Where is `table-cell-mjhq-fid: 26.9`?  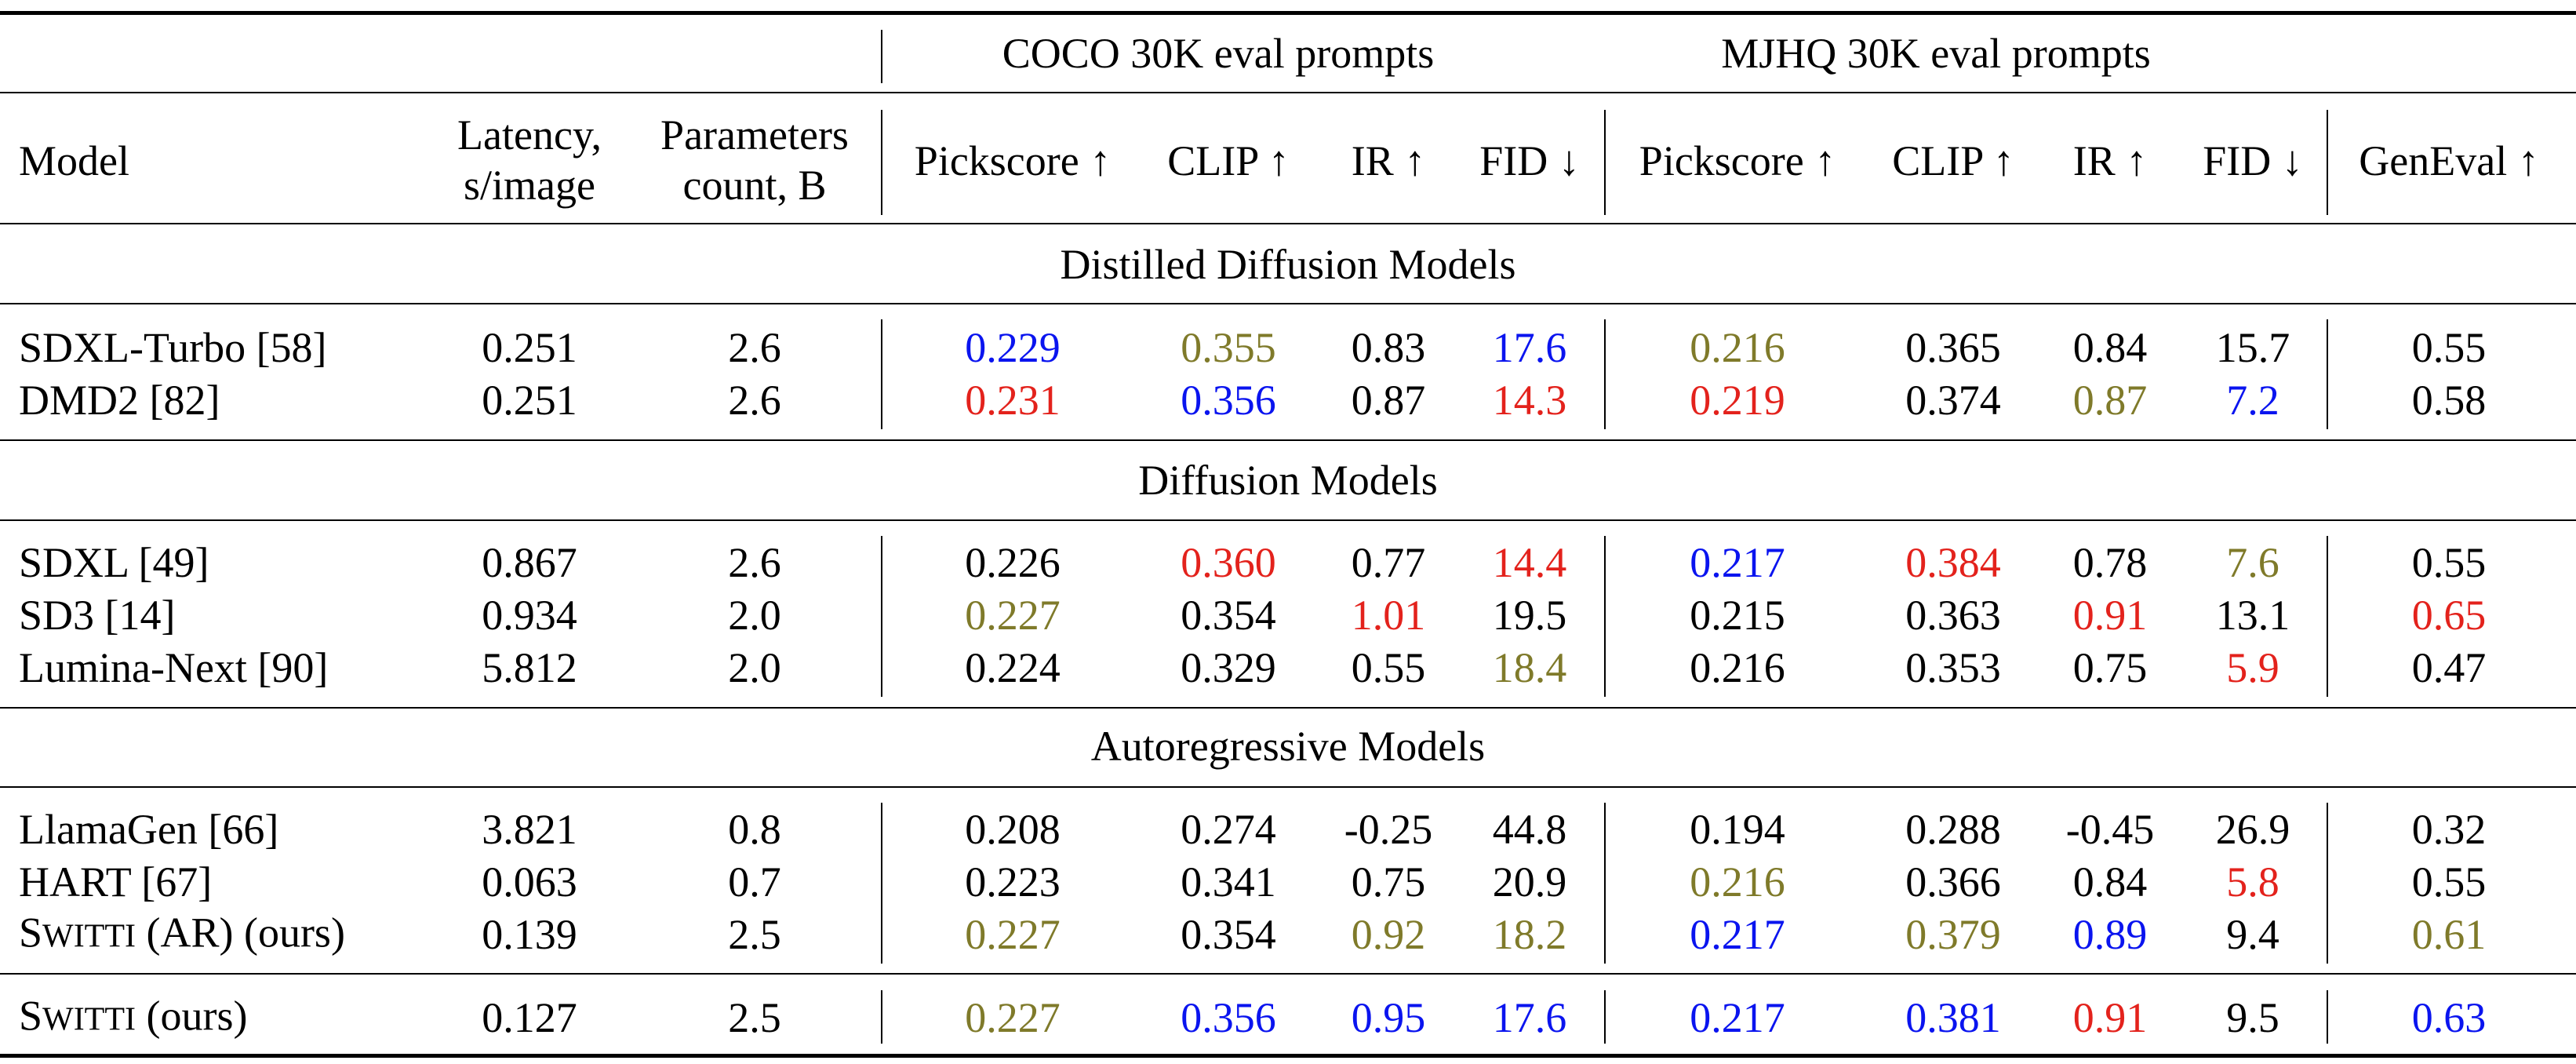 table-cell-mjhq-fid: 26.9 is located at coordinates (2252, 829).